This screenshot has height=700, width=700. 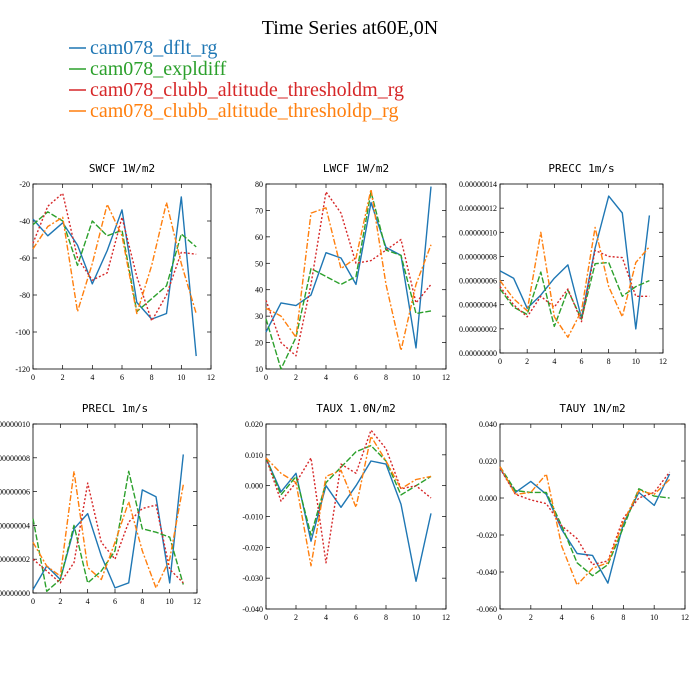 I want to click on swcf-series-dflt, so click(x=114, y=276).